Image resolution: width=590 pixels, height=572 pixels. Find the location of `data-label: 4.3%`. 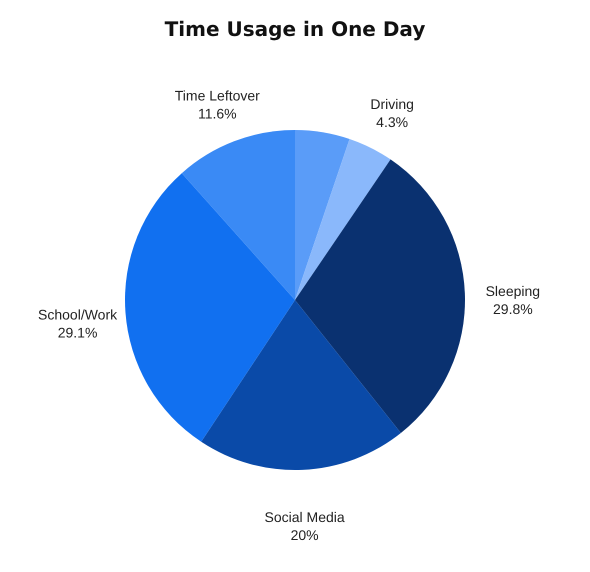

data-label: 4.3% is located at coordinates (392, 122).